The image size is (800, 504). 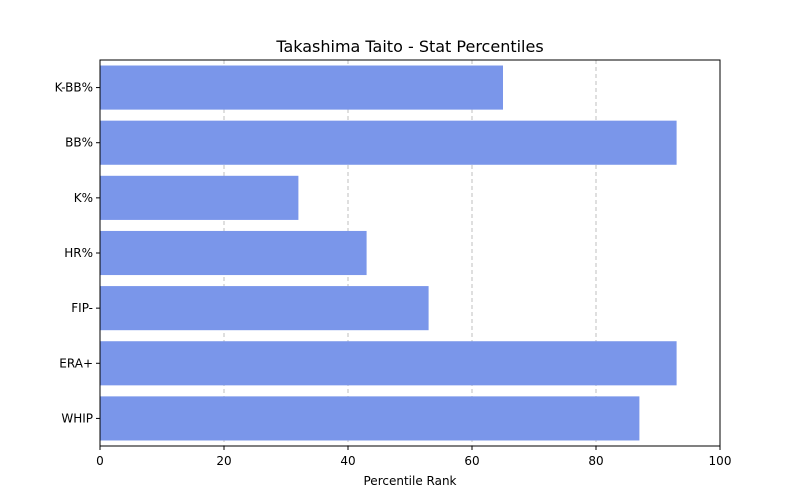 I want to click on y-axis: K-BB% BB% K% HR% FIP- ERA+ WHIP, so click(x=77, y=253).